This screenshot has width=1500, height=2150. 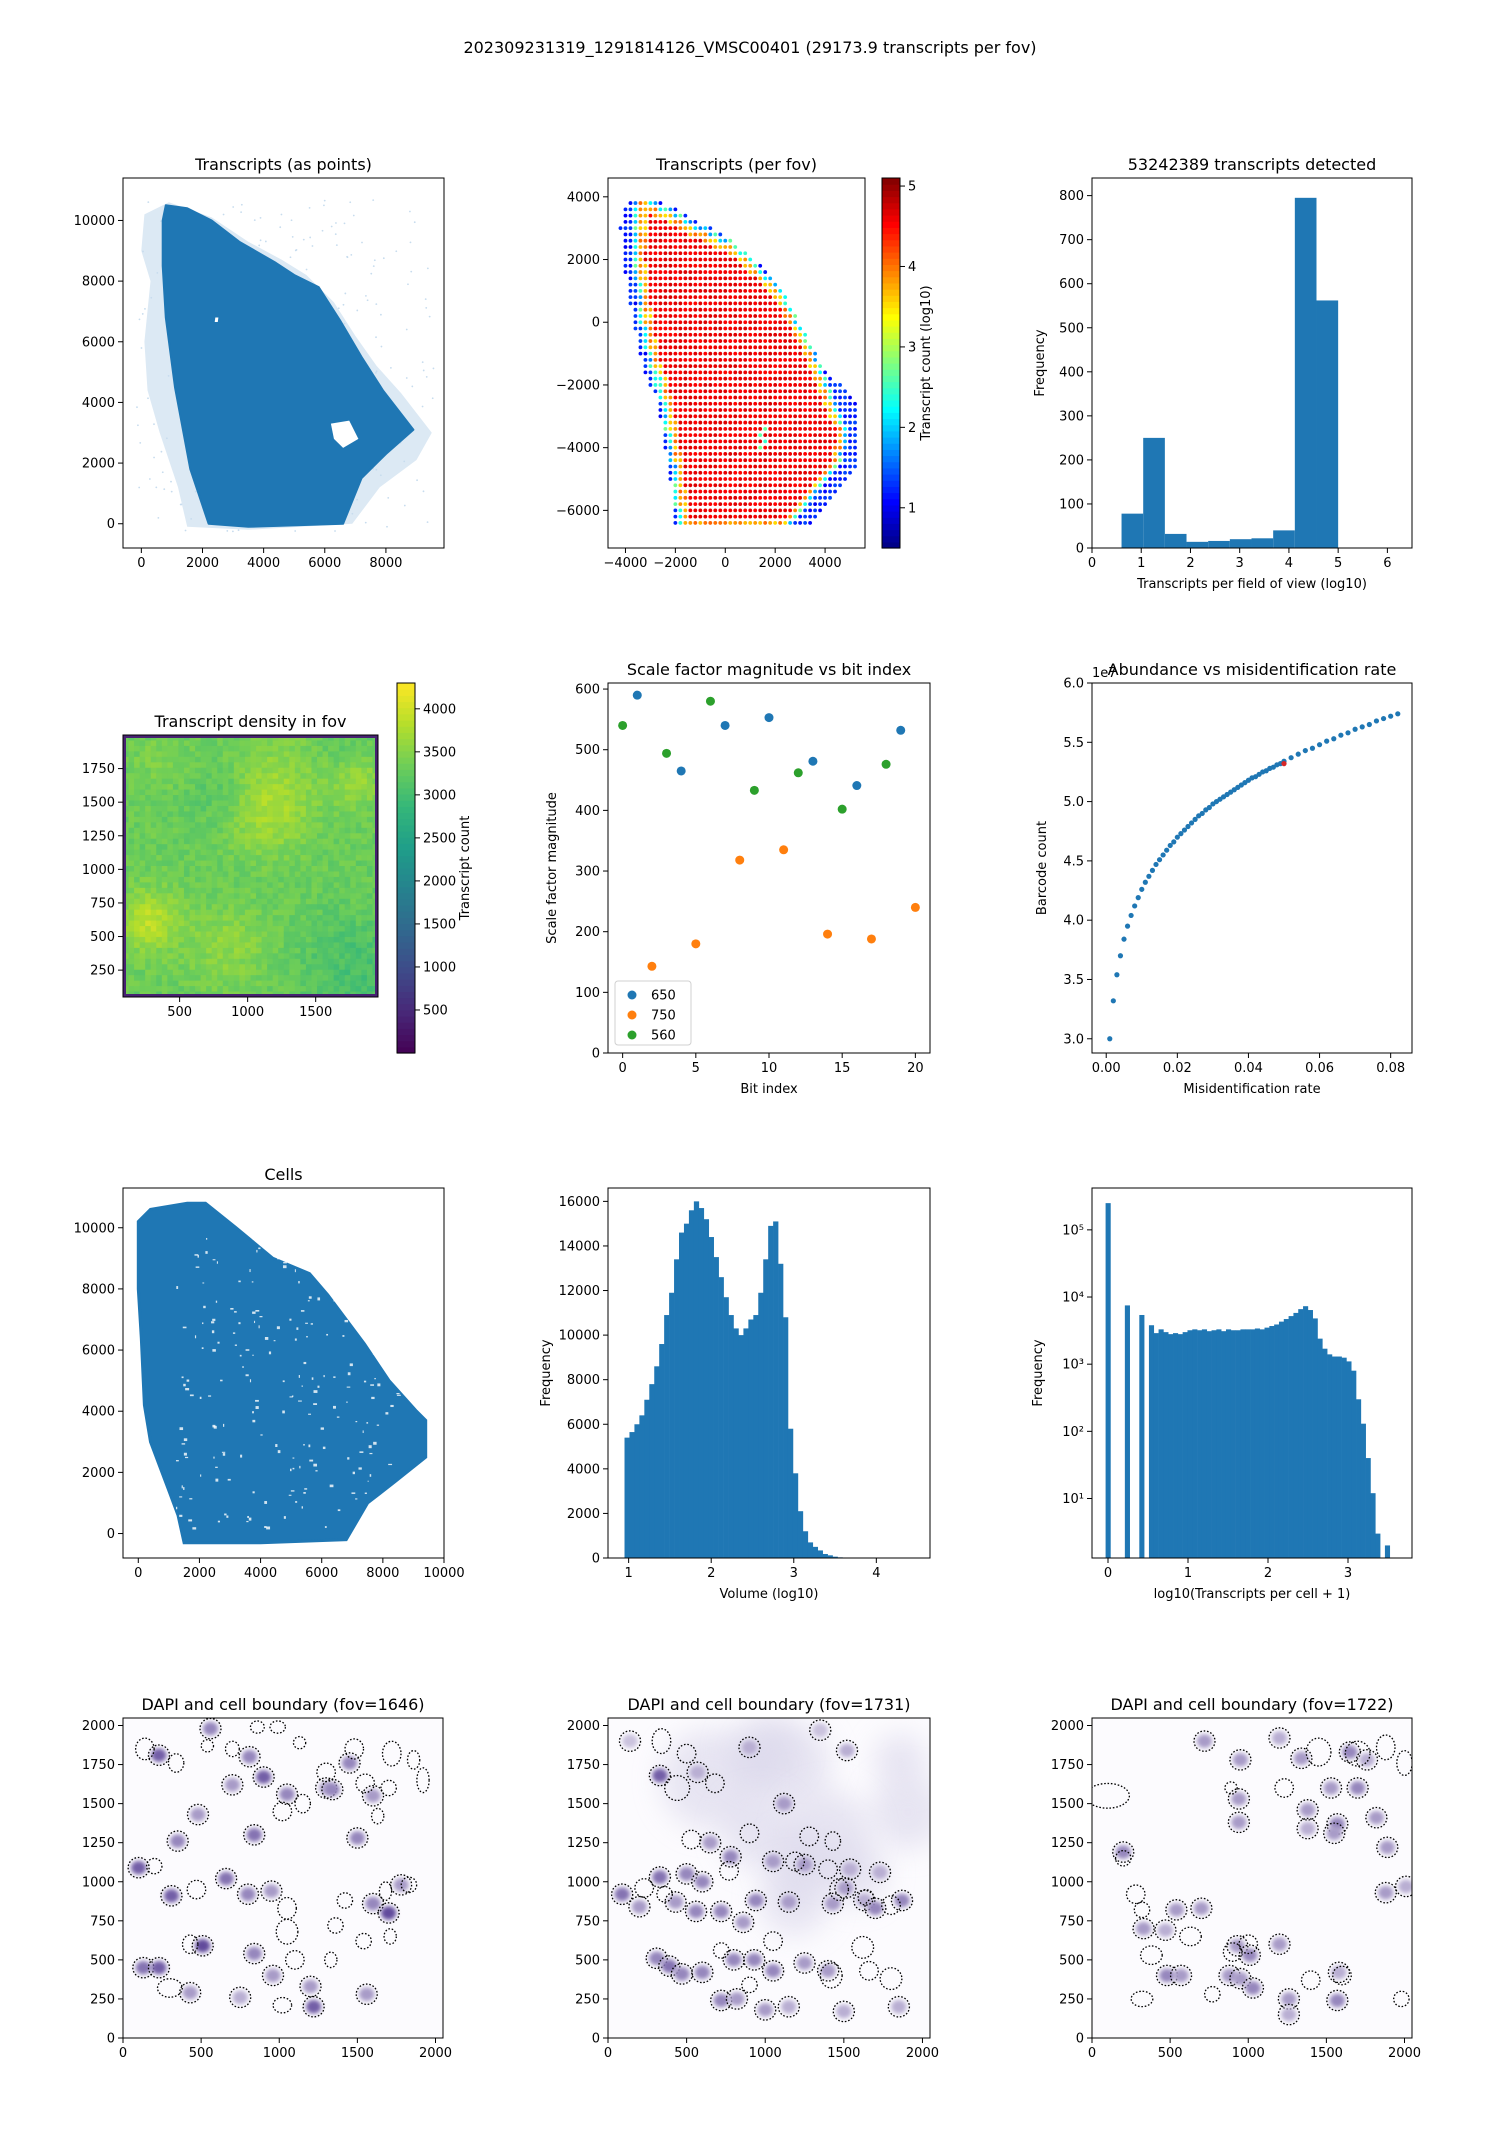 What do you see at coordinates (625, 563) in the screenshot?
I see `x-tick-label: −4000` at bounding box center [625, 563].